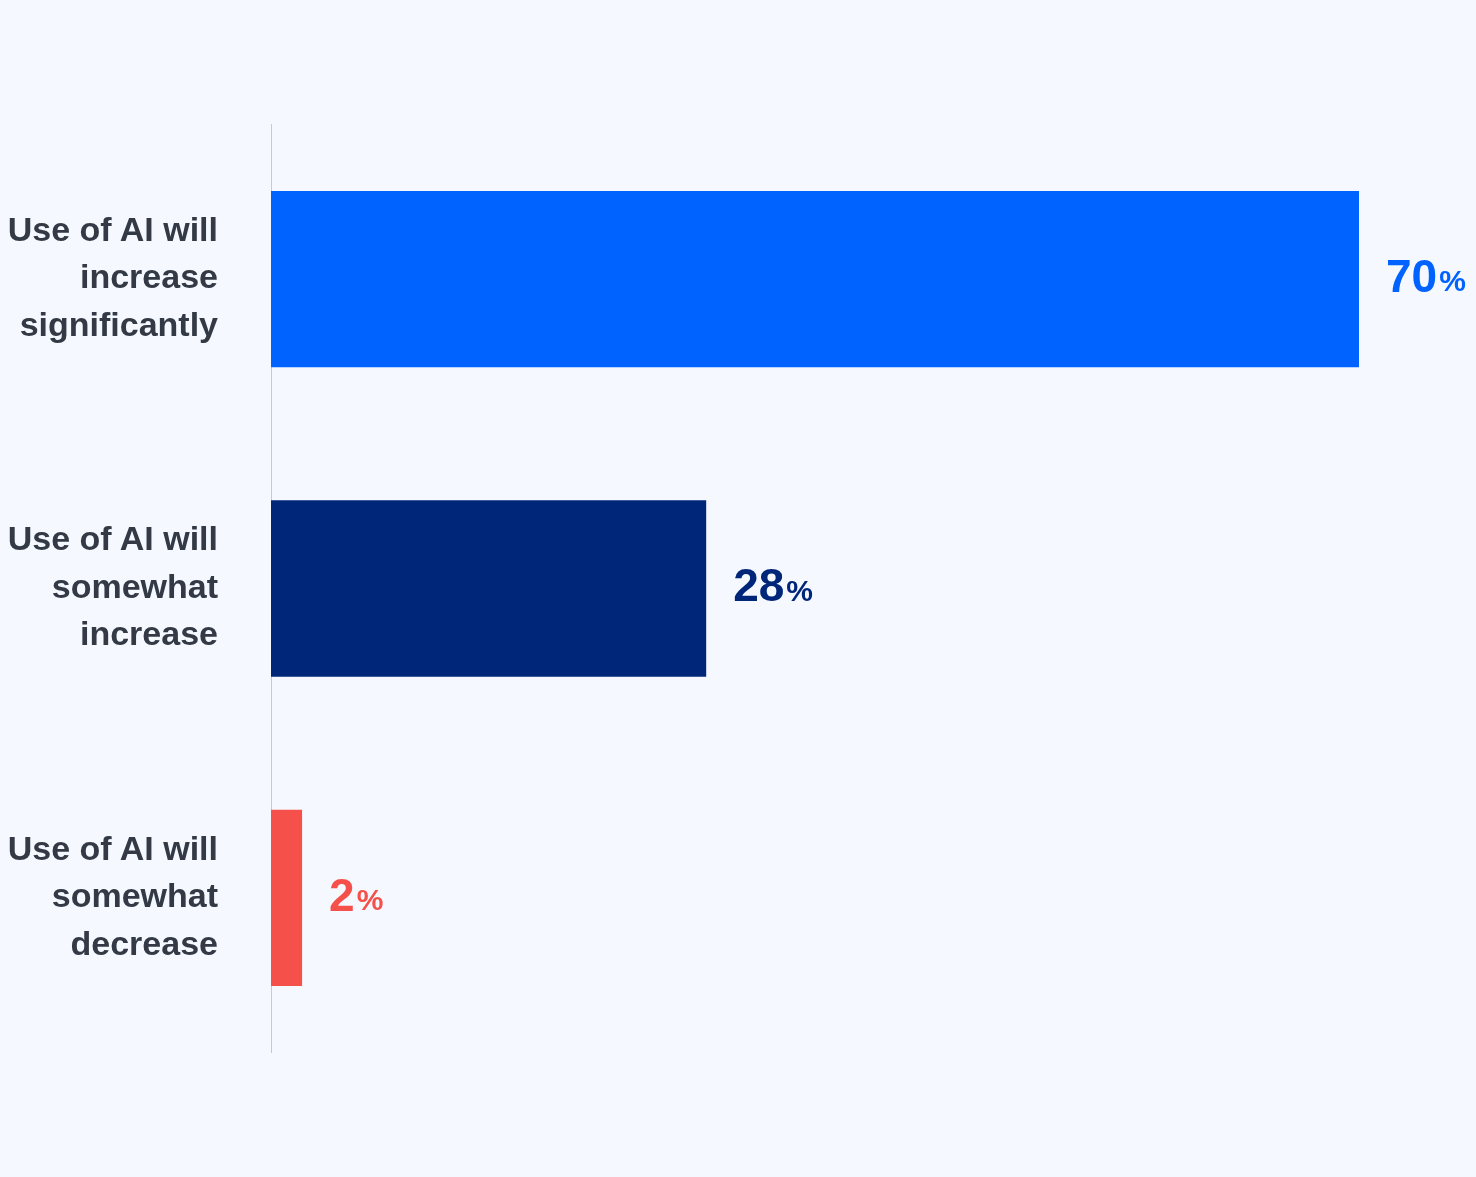  I want to click on data-label: 28%, so click(773, 585).